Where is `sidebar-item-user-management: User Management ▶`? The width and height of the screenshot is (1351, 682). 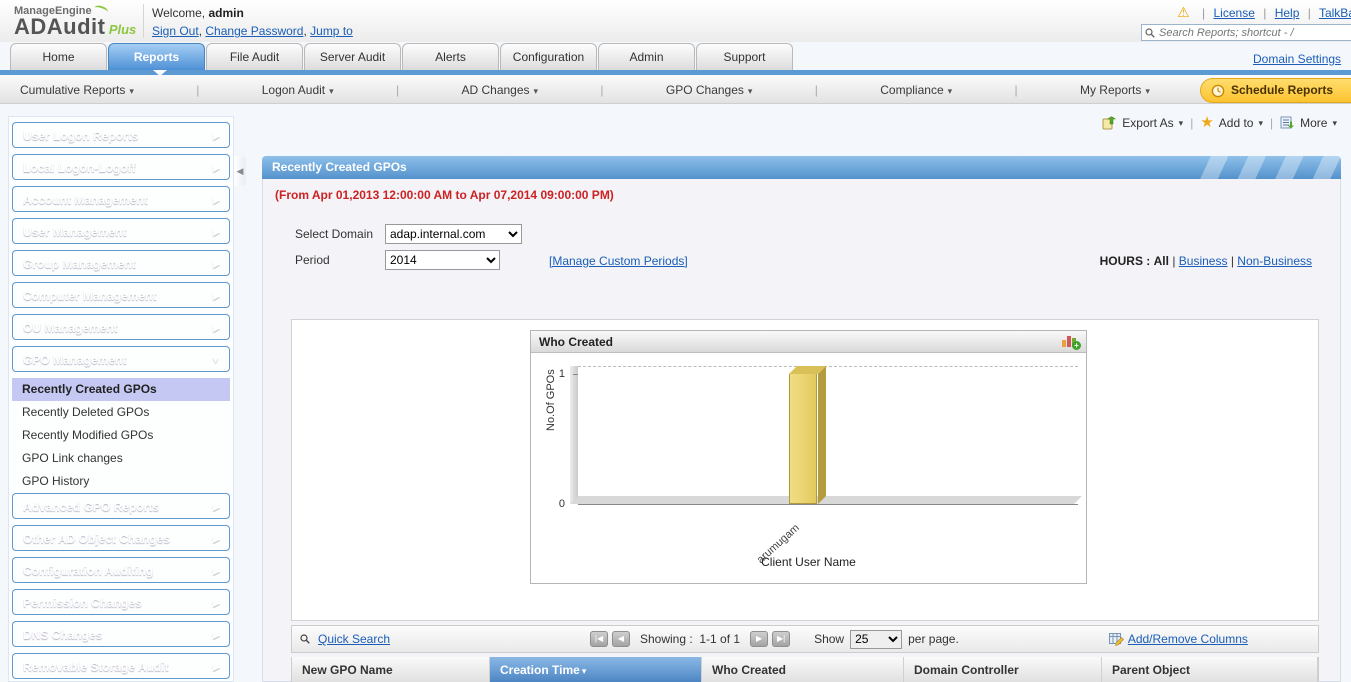 sidebar-item-user-management: User Management ▶ is located at coordinates (121, 231).